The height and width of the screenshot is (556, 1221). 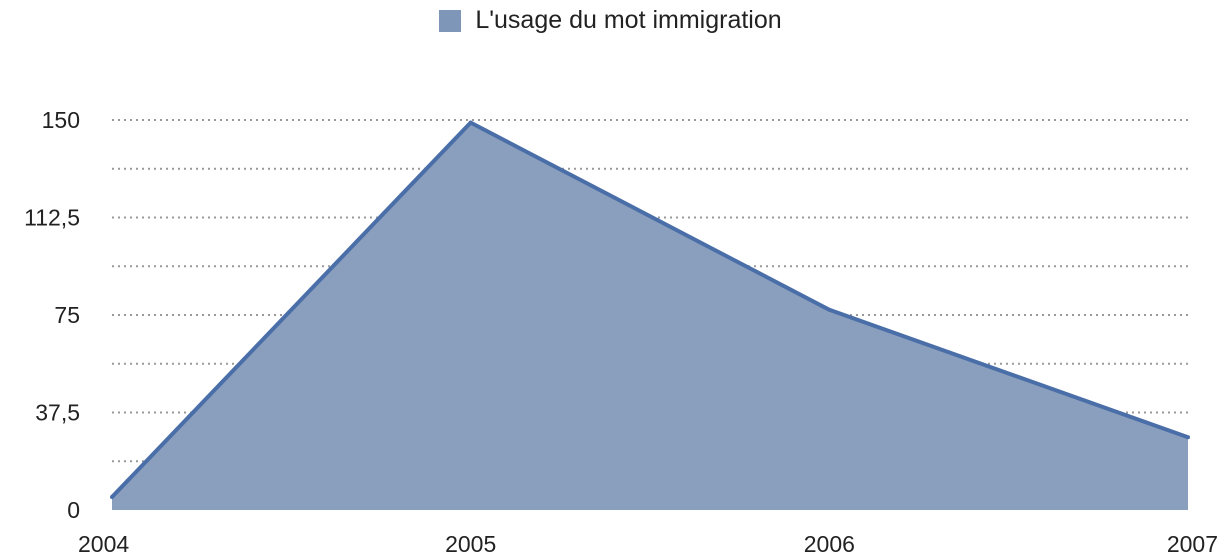 I want to click on legend-label: L'usage du mot immigration, so click(x=628, y=20).